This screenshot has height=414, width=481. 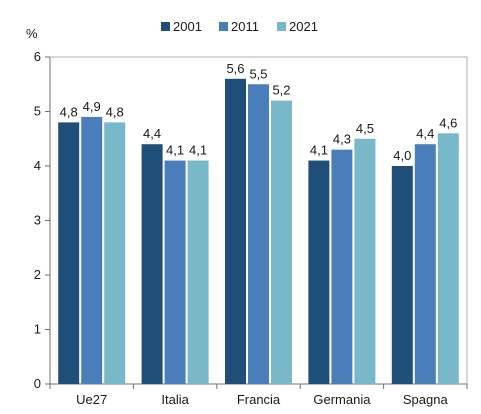 What do you see at coordinates (448, 122) in the screenshot?
I see `data-label: 4,6` at bounding box center [448, 122].